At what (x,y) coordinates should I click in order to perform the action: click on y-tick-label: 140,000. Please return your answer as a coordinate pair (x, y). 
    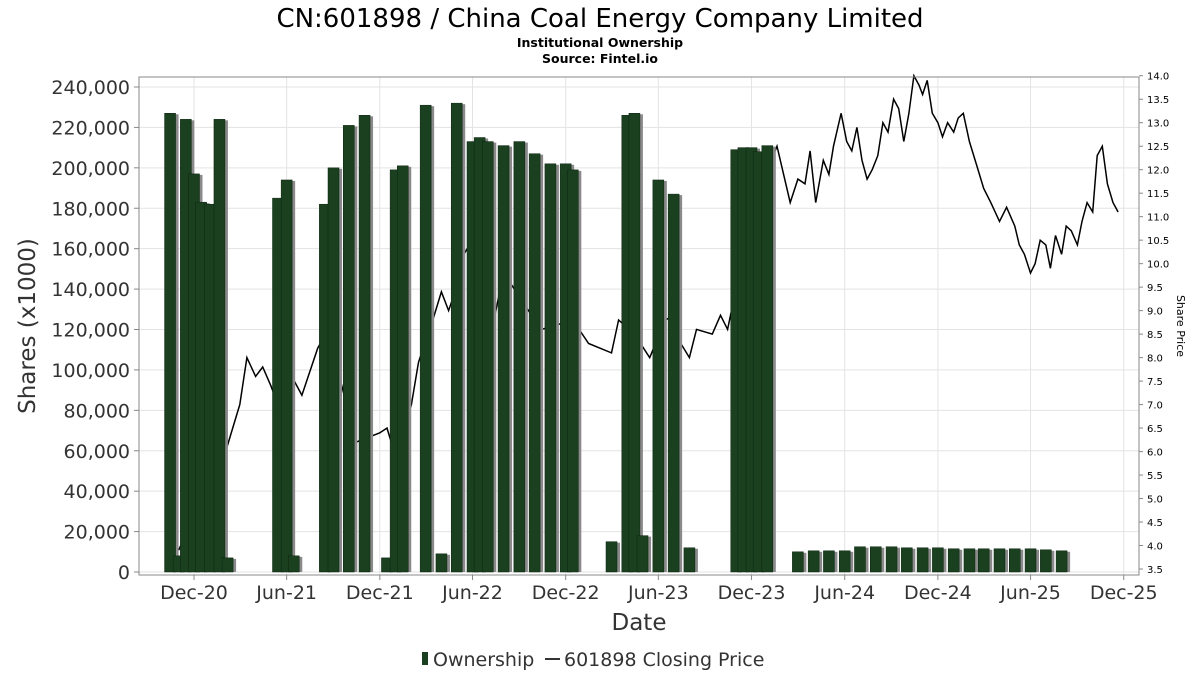
    Looking at the image, I should click on (90, 290).